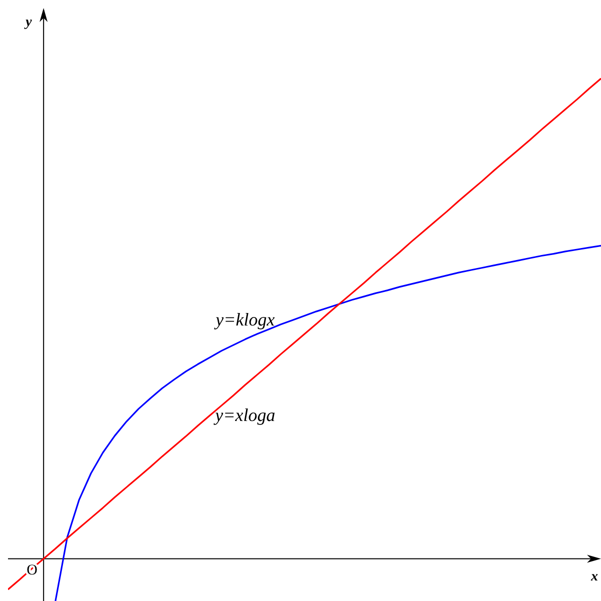 The width and height of the screenshot is (601, 601). What do you see at coordinates (28, 22) in the screenshot?
I see `y-axis-title: y` at bounding box center [28, 22].